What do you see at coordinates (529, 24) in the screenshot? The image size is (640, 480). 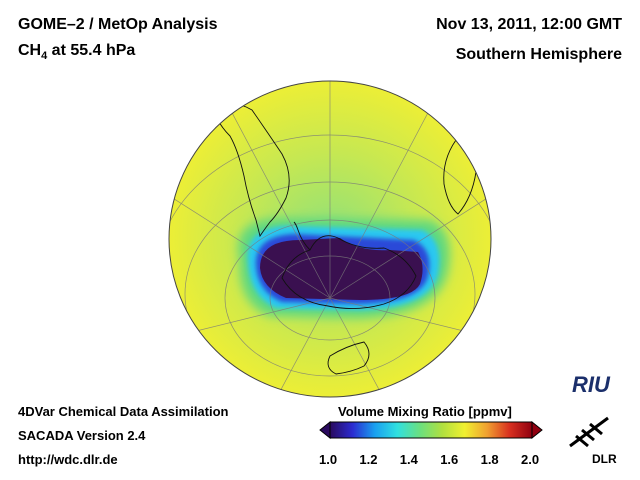 I see `map-date: Nov 13, 2011, 12:00 GMT` at bounding box center [529, 24].